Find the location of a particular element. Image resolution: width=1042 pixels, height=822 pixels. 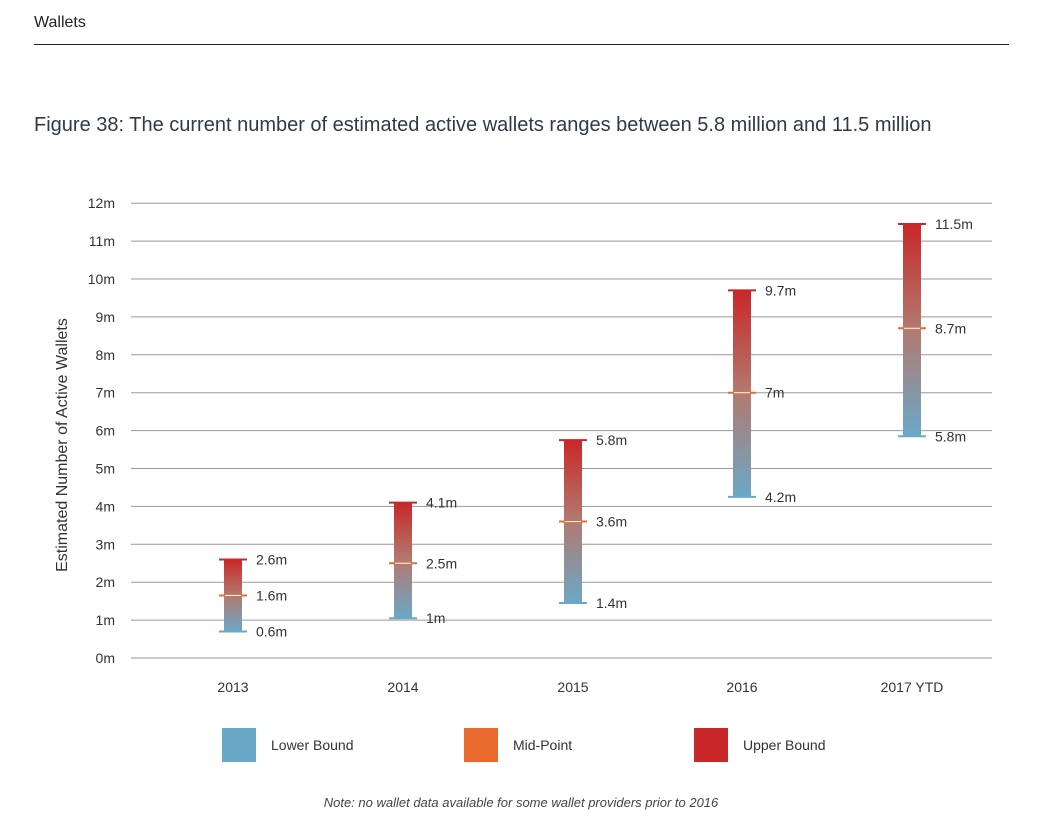

lower-bound-label: 4.2m is located at coordinates (780, 497).